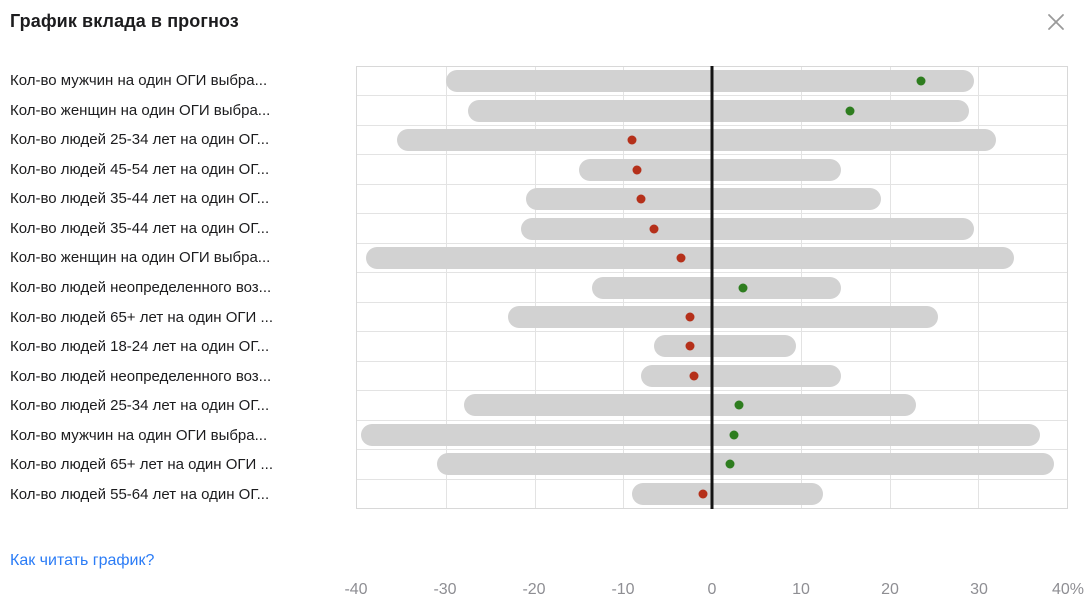 The height and width of the screenshot is (605, 1084). I want to click on x-tick-label: 10, so click(801, 589).